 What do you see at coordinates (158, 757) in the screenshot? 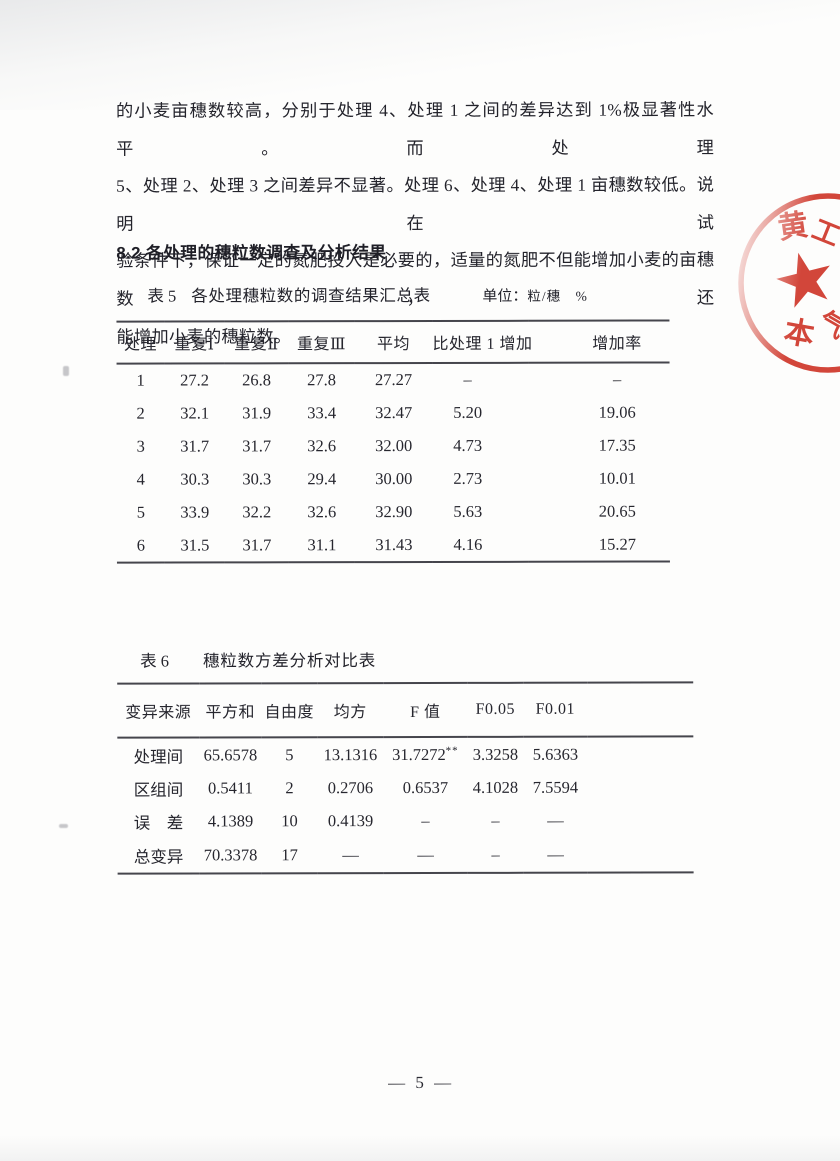
I see `data-cell: 处理间` at bounding box center [158, 757].